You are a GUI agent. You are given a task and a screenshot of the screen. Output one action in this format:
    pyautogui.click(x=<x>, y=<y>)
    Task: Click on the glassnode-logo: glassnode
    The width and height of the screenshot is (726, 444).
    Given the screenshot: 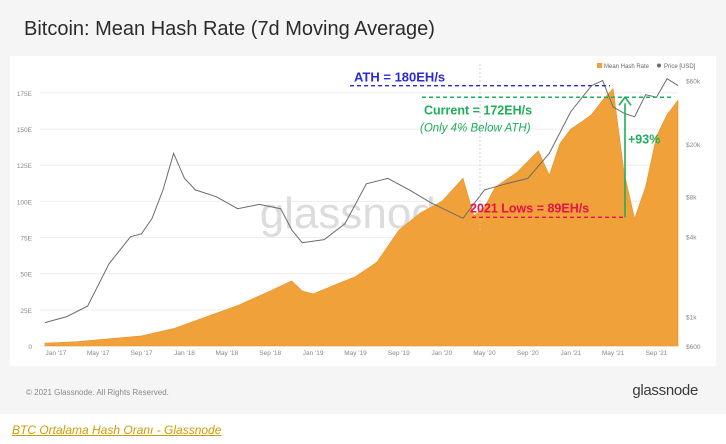 What is the action you would take?
    pyautogui.click(x=665, y=390)
    